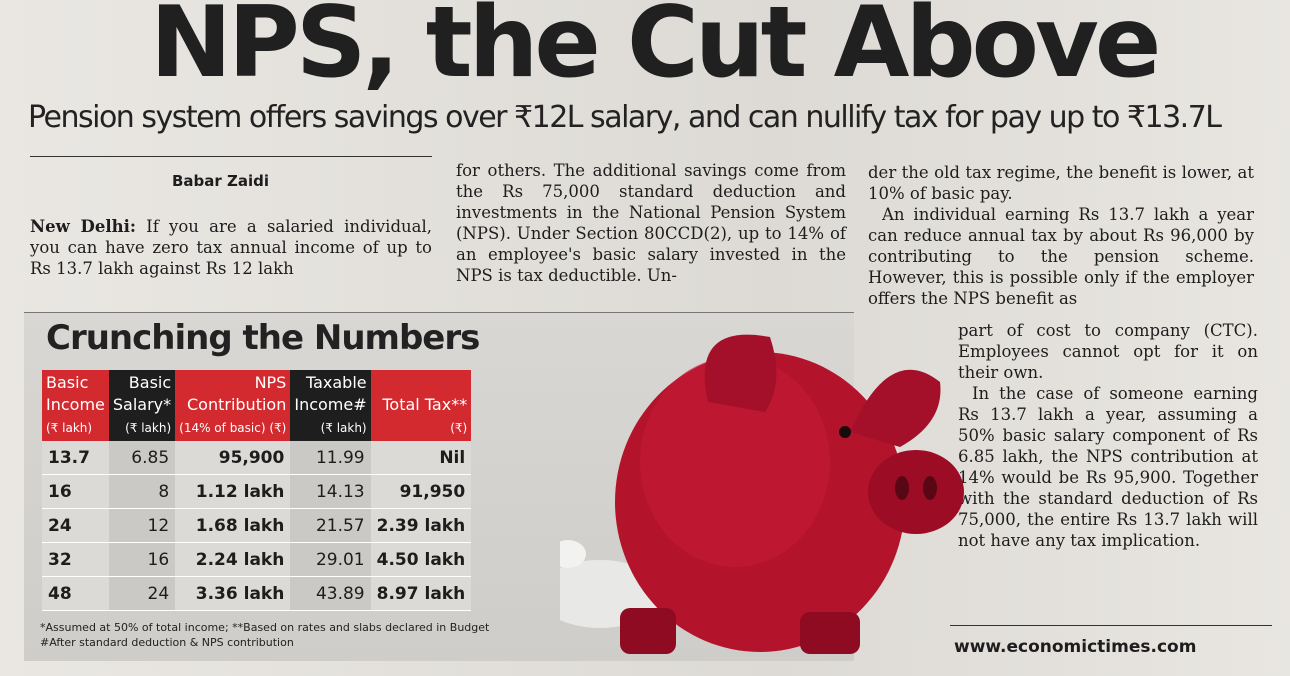 The width and height of the screenshot is (1290, 676). Describe the element at coordinates (142, 458) in the screenshot. I see `cell: 6.85` at that location.